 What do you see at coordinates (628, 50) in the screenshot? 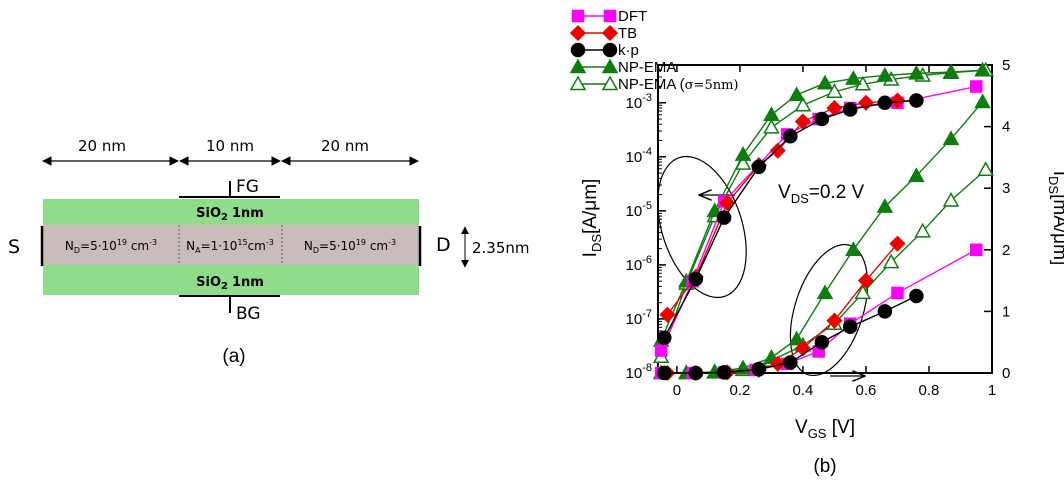
I see `legend-label: k·p` at bounding box center [628, 50].